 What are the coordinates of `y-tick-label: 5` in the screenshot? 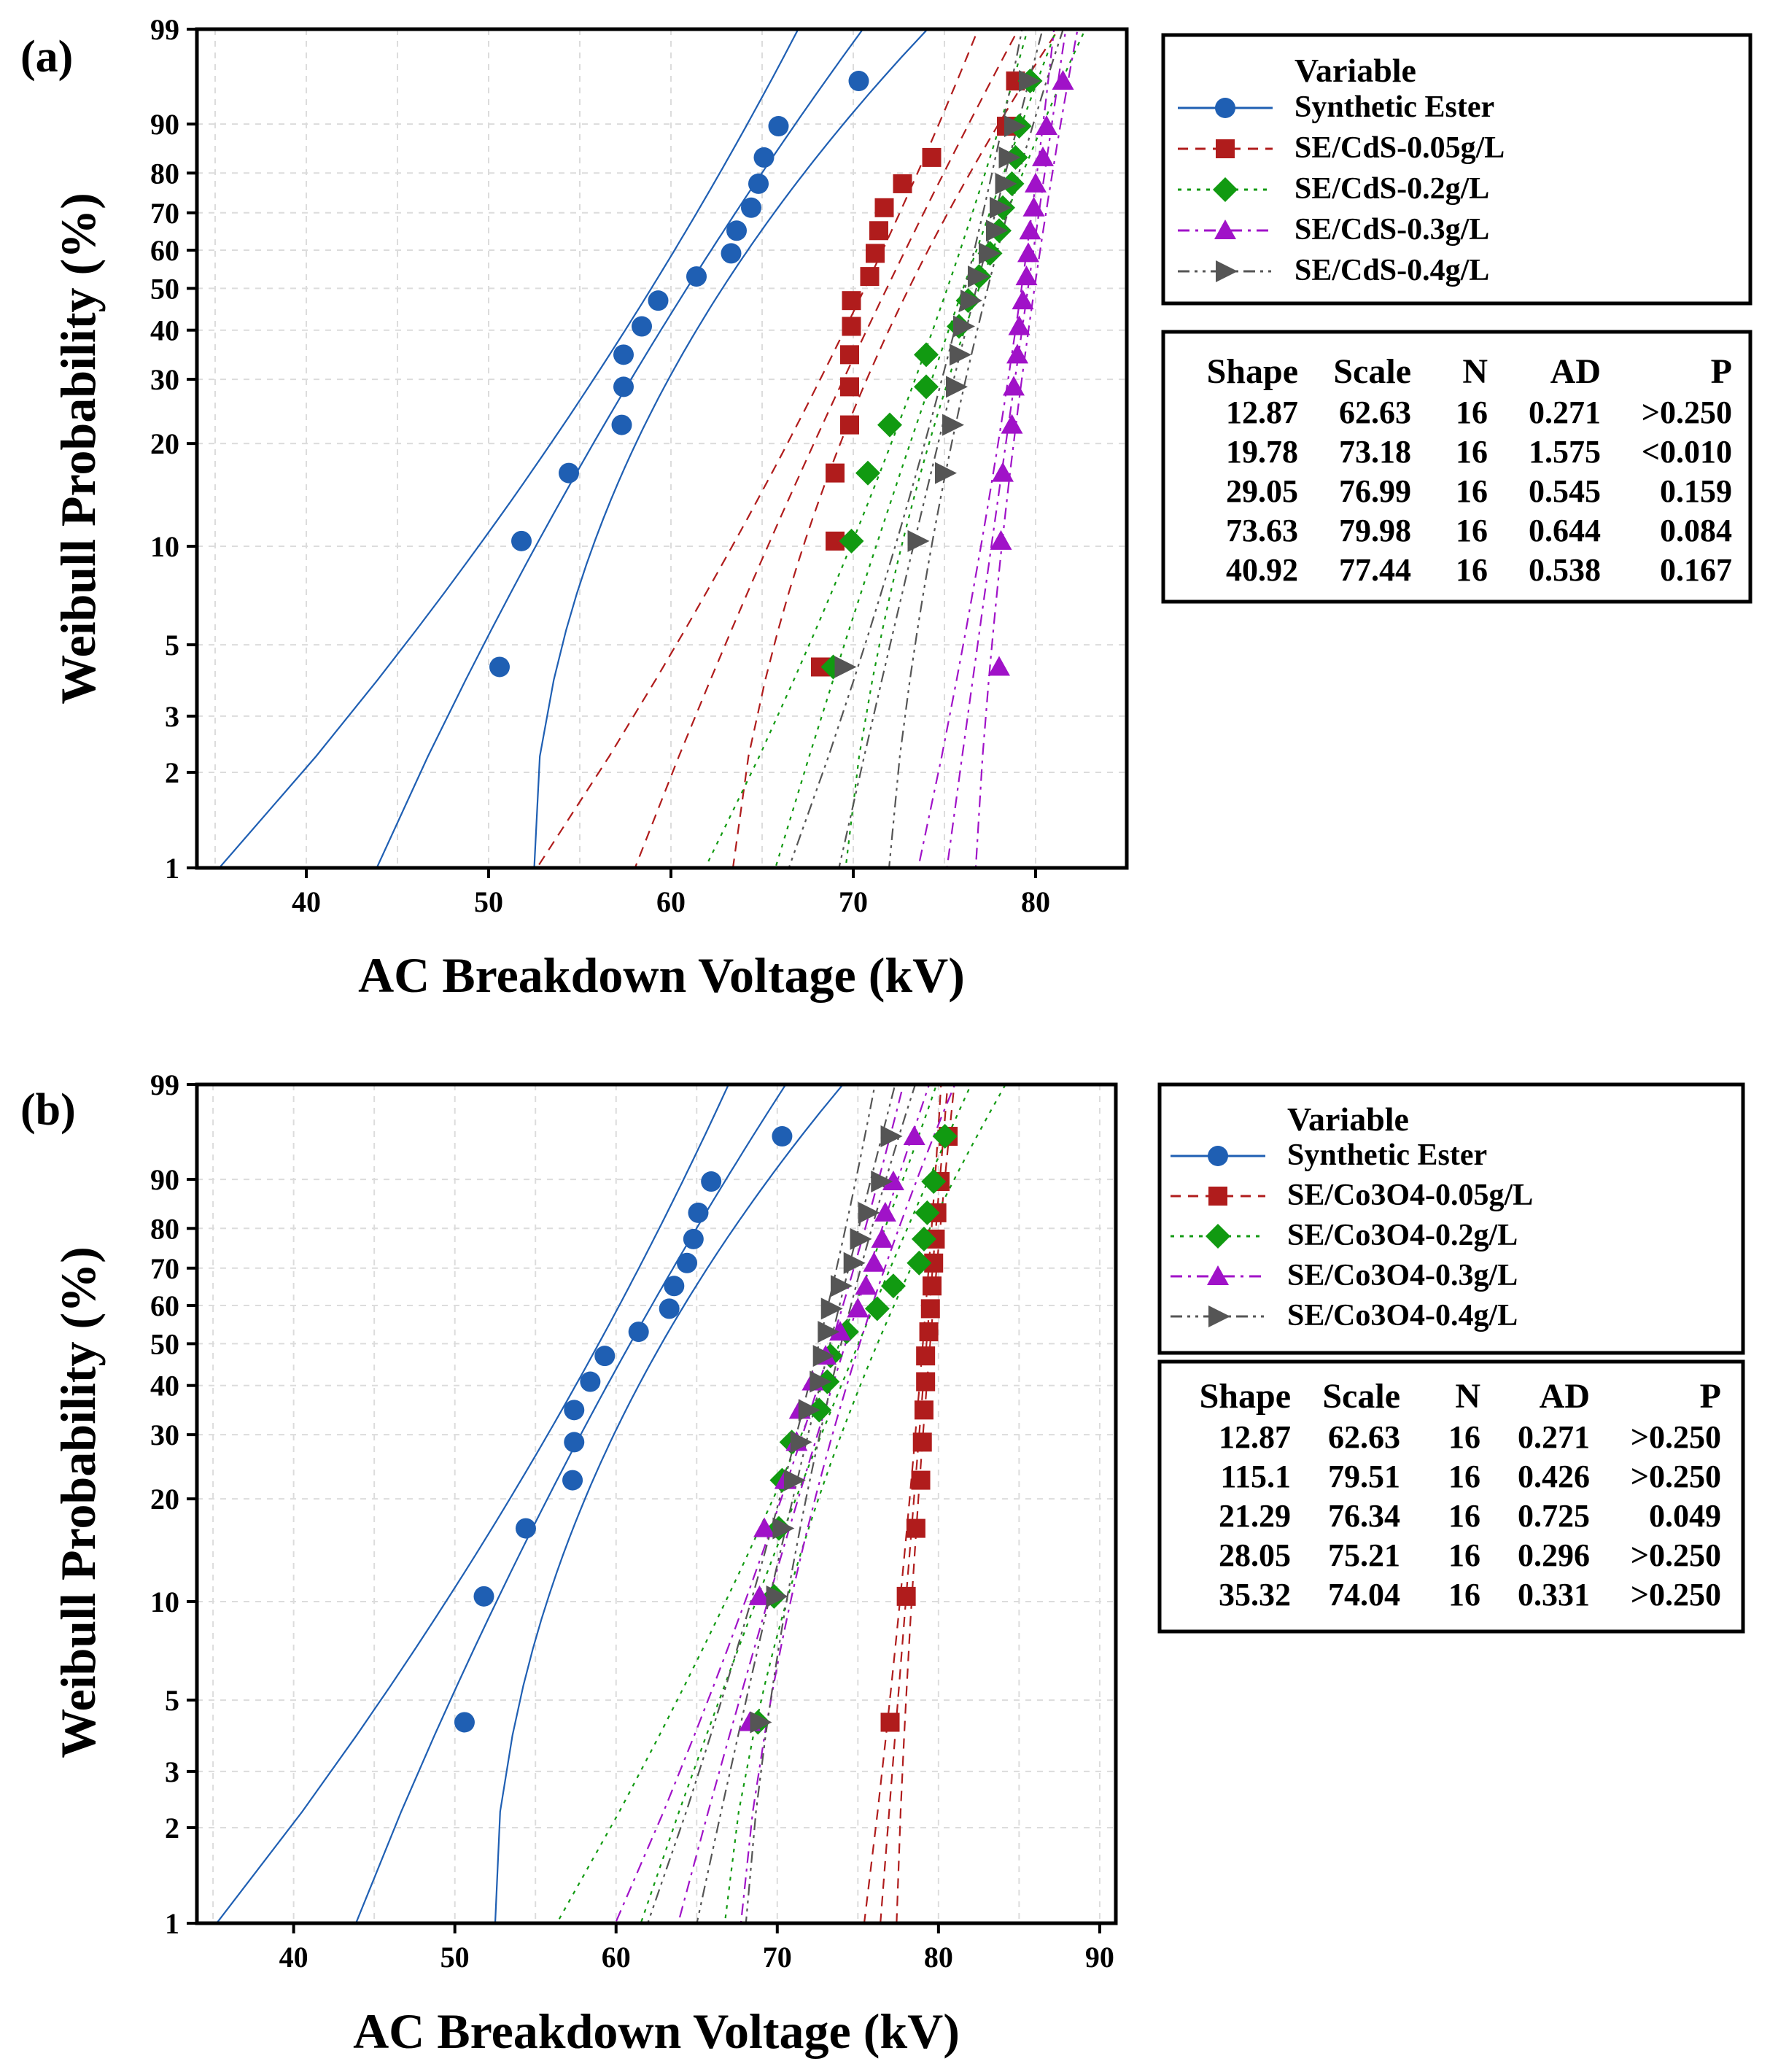 It's located at (172, 645).